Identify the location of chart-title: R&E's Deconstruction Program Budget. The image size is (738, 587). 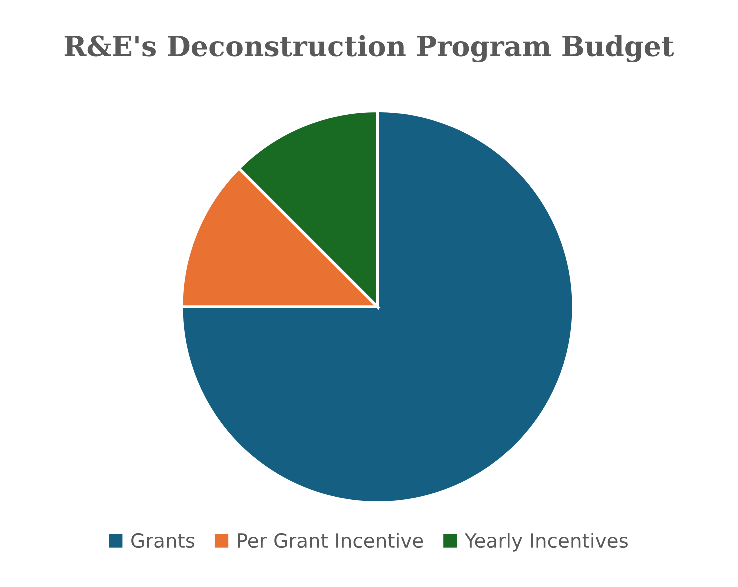
(369, 48).